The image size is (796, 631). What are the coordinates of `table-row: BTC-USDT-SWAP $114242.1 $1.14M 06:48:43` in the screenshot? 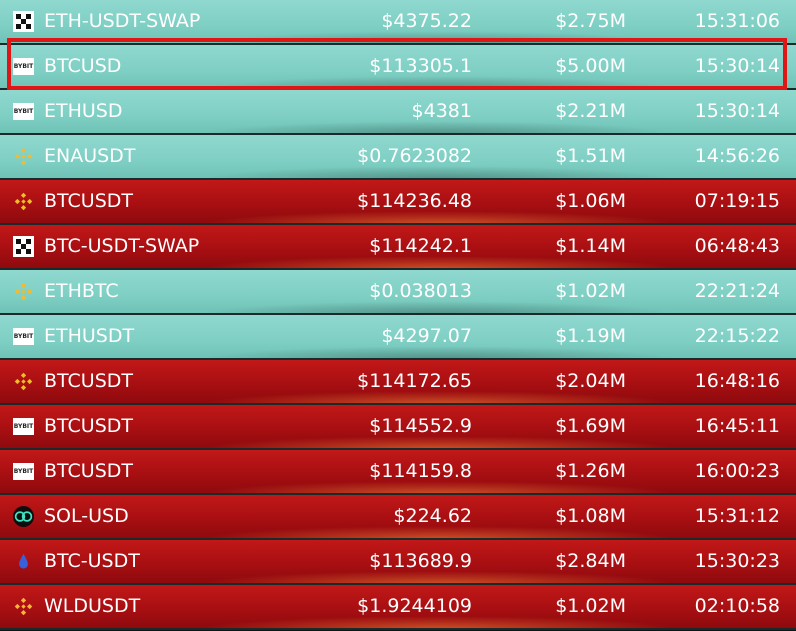 It's located at (398, 247).